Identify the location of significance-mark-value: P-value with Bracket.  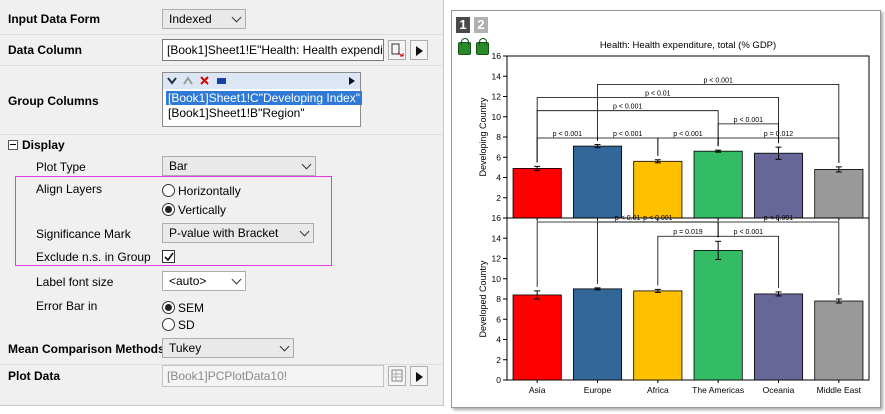
(224, 233).